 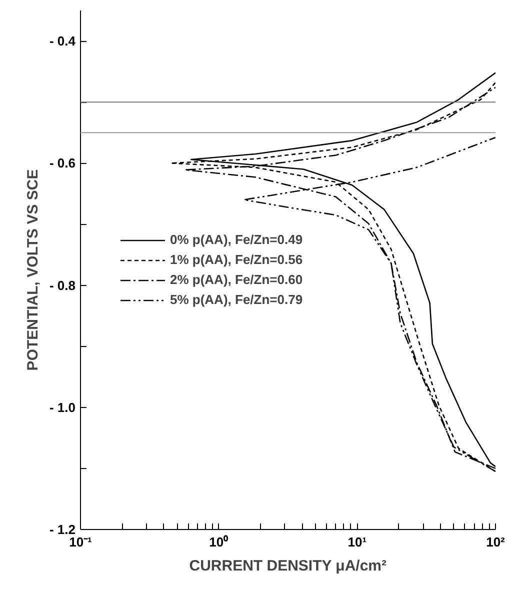 I want to click on legend-label: 2% p(AA), Fe/Zn=0.60, so click(x=236, y=279).